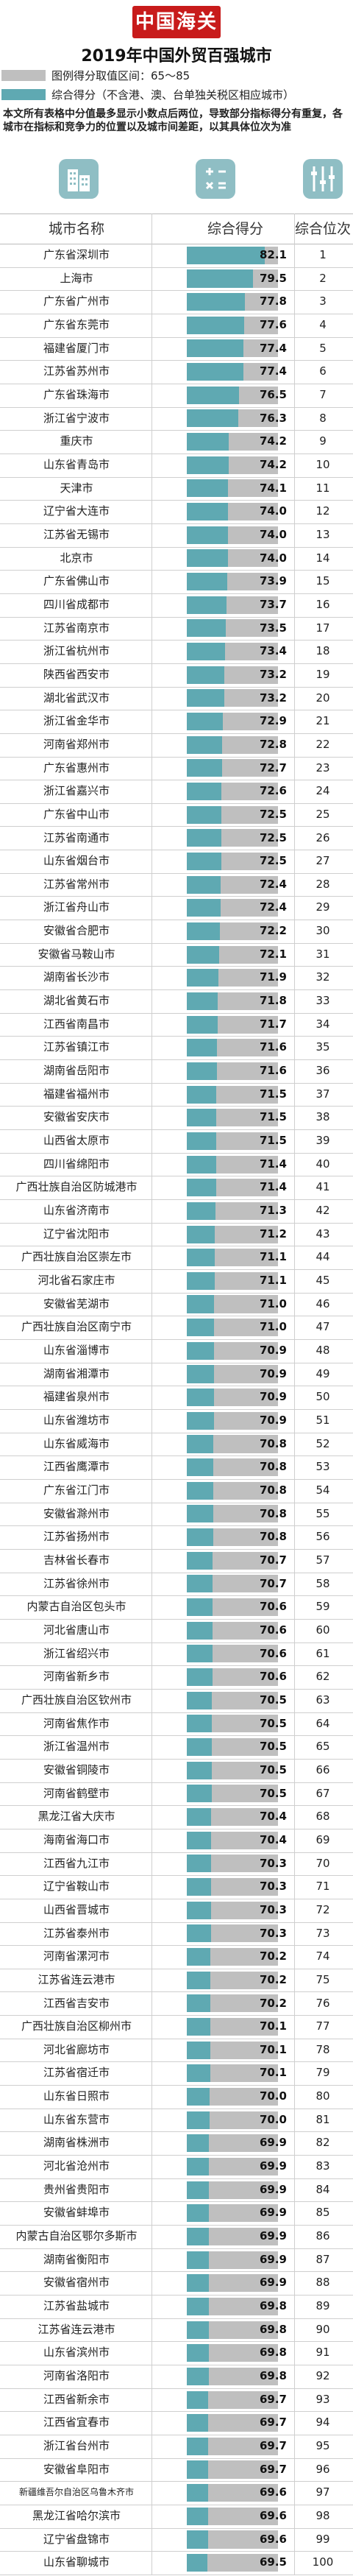 Image resolution: width=353 pixels, height=2576 pixels. Describe the element at coordinates (273, 1141) in the screenshot. I see `score-value: 71.5` at that location.